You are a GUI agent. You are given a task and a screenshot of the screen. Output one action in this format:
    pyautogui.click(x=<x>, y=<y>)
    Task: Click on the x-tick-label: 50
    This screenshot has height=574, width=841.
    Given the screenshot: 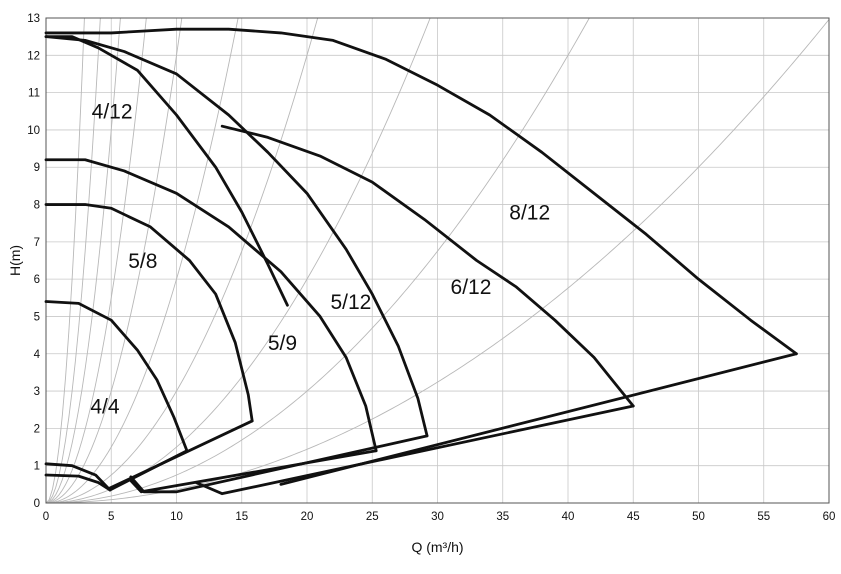 What is the action you would take?
    pyautogui.click(x=698, y=517)
    